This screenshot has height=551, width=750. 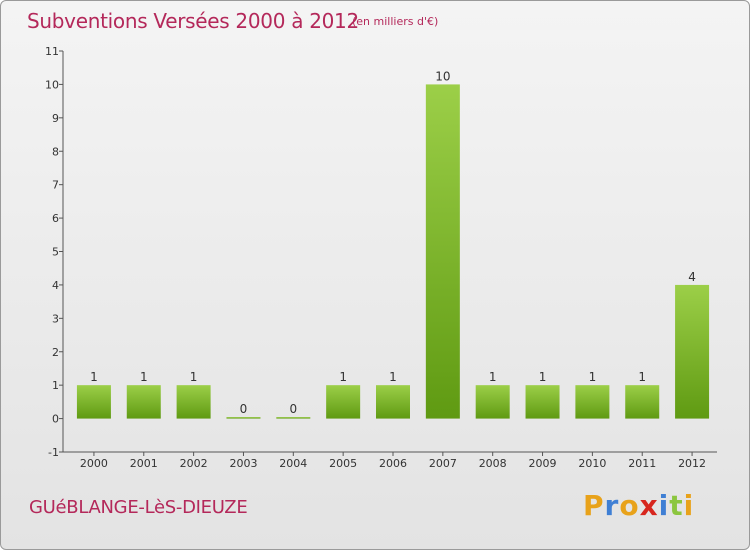 What do you see at coordinates (493, 463) in the screenshot?
I see `x-tick-label: 2008` at bounding box center [493, 463].